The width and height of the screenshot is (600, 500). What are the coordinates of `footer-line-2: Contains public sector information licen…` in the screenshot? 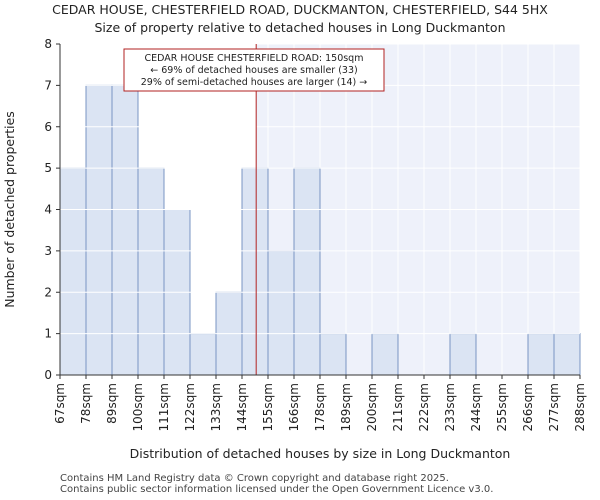 It's located at (277, 489).